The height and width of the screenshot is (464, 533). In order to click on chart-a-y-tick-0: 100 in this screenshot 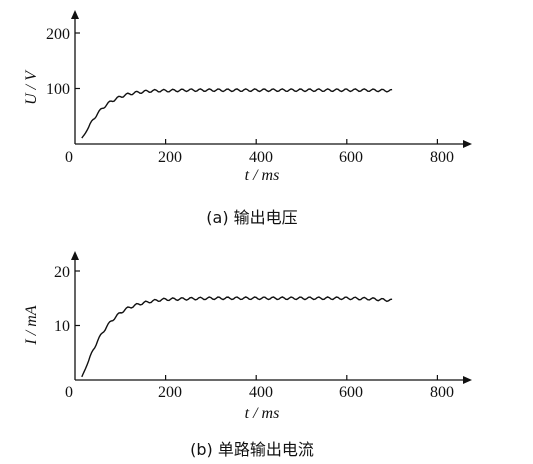, I will do `click(58, 89)`.